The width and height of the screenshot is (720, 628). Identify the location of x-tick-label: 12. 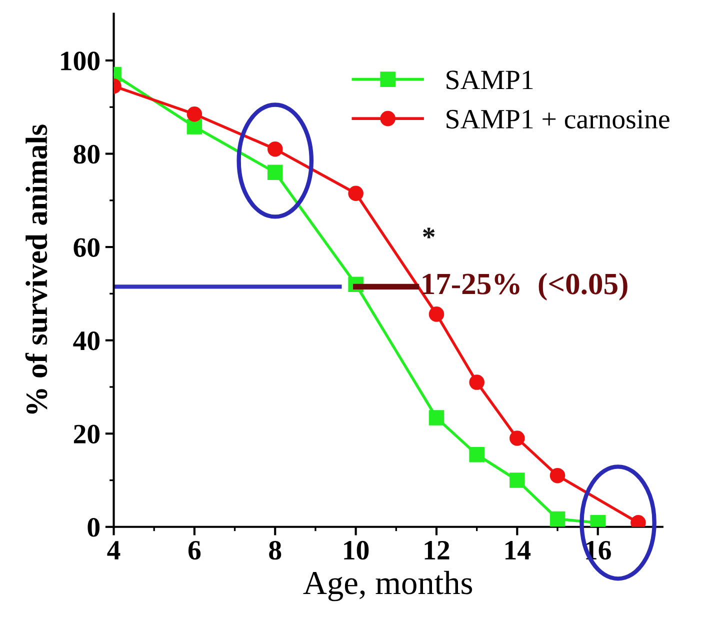
(437, 550).